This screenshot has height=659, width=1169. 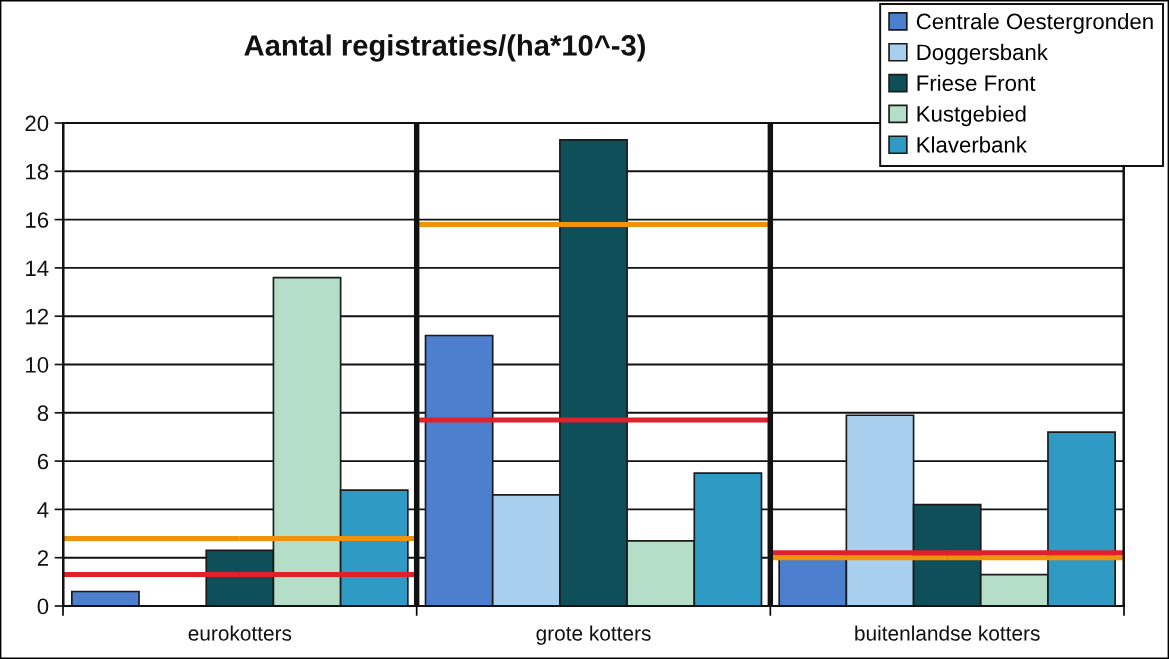 I want to click on y-tick-label: 8, so click(x=43, y=413).